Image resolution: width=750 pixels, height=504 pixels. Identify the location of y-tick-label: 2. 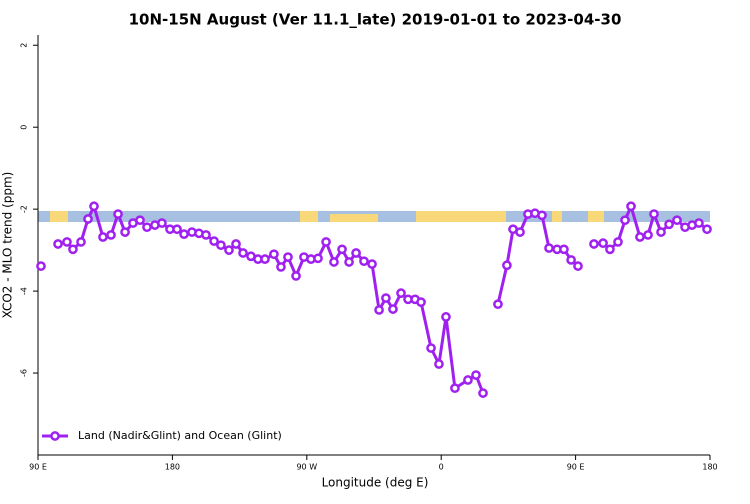
(24, 45).